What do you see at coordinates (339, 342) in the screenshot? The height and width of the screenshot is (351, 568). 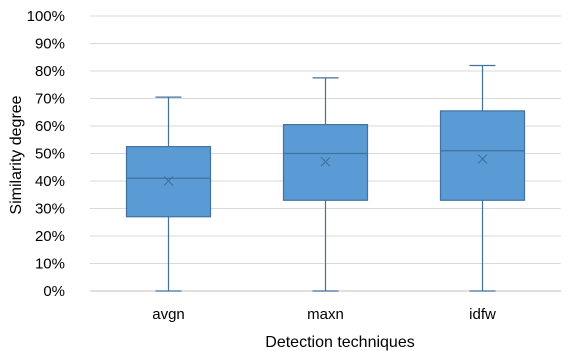 I see `x-axis-title: Detection techniques` at bounding box center [339, 342].